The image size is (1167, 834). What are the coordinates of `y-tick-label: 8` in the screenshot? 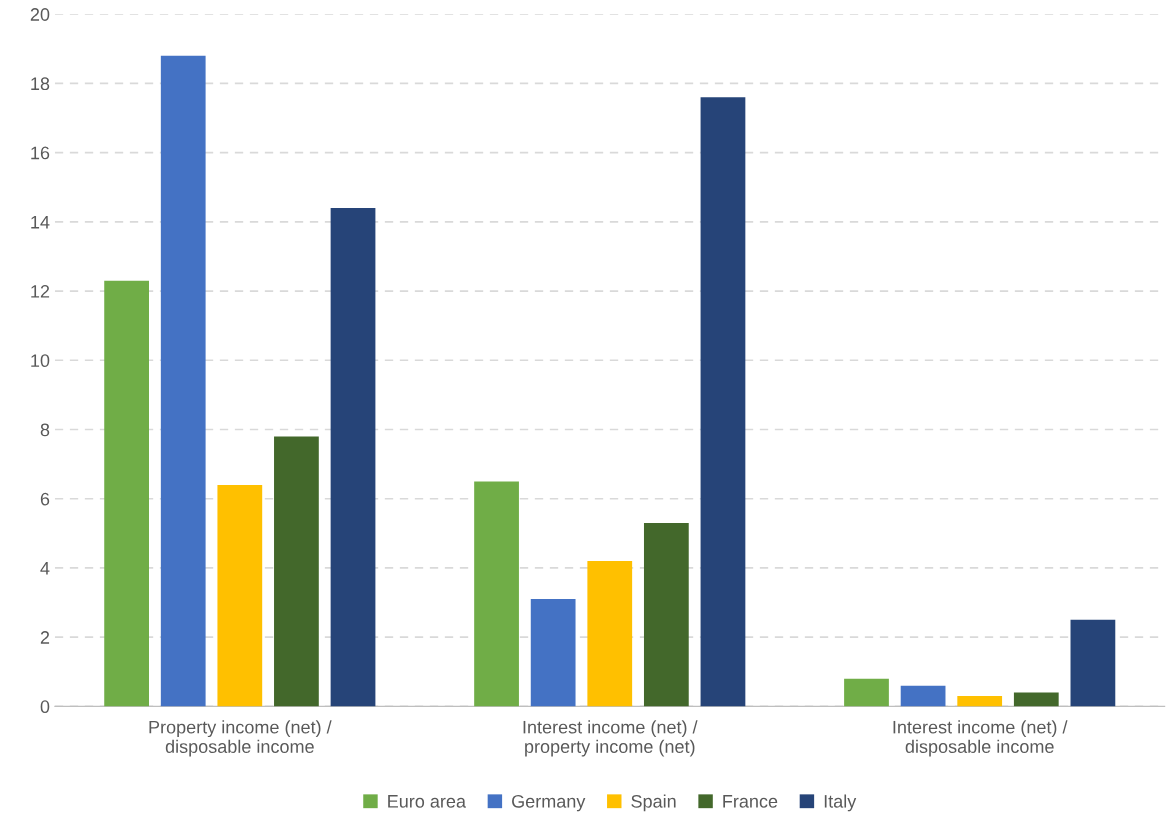 It's located at (45, 430).